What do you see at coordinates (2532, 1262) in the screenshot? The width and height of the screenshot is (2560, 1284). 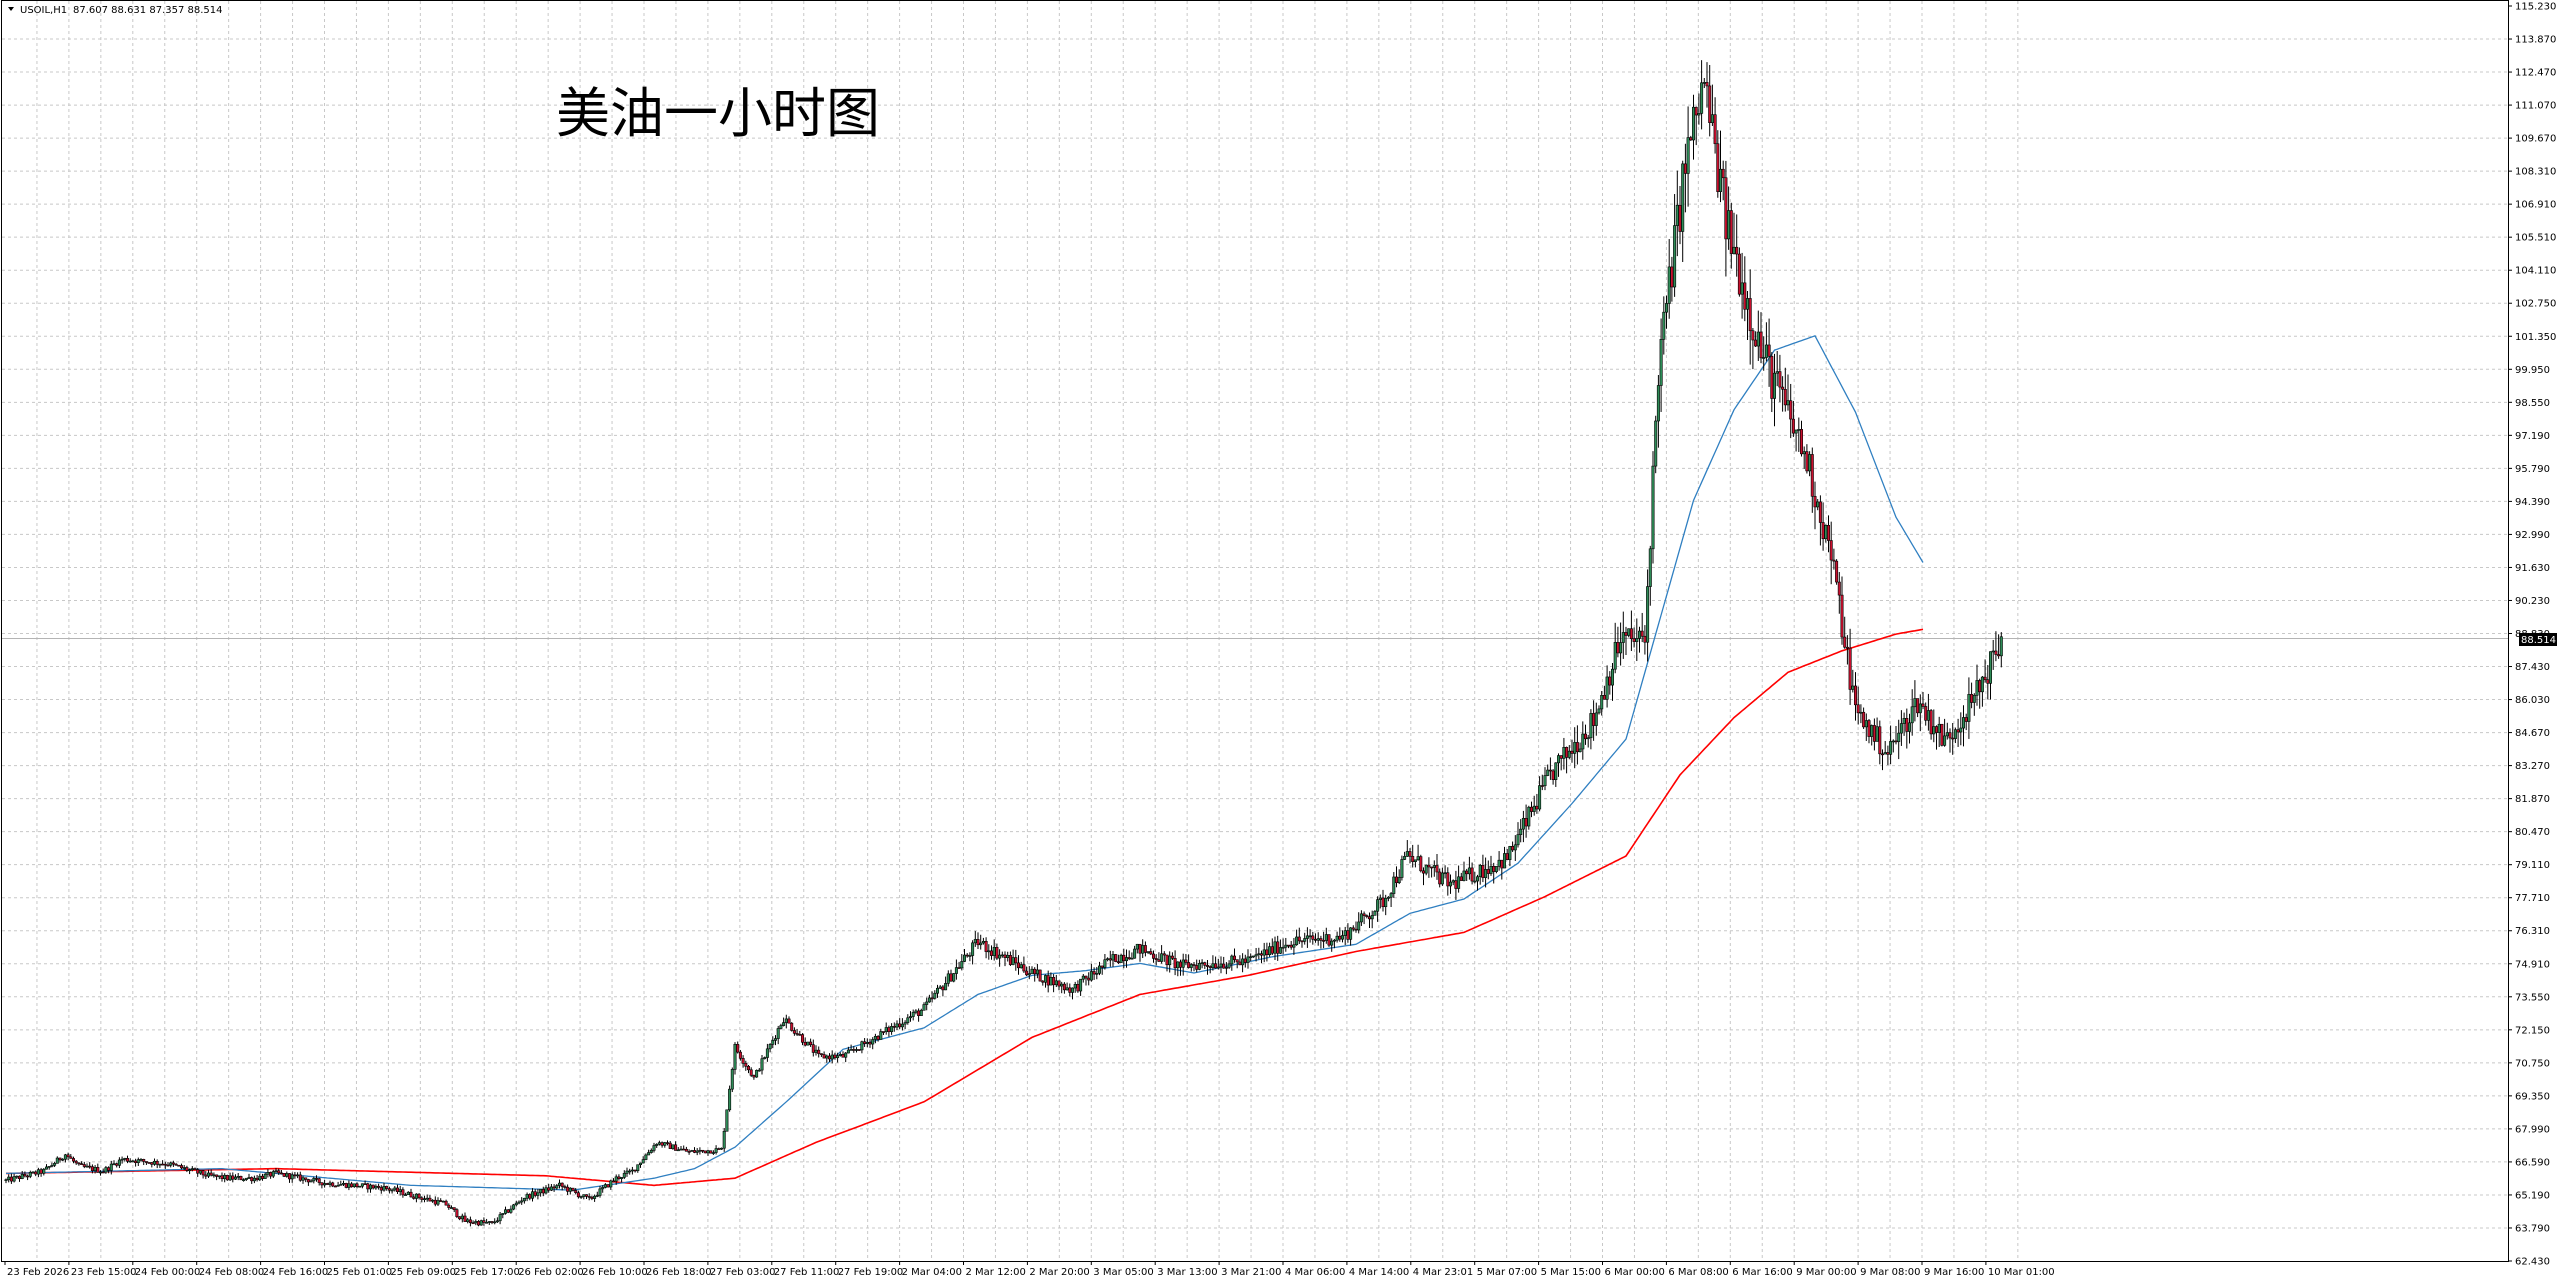 I see `y-tick-label: 62.430` at bounding box center [2532, 1262].